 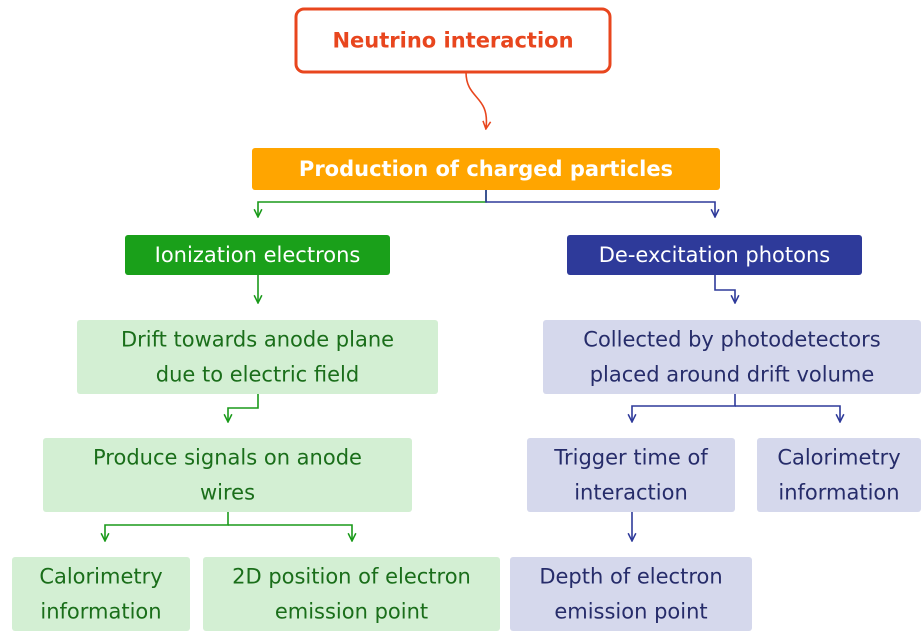 I want to click on node: Trigger time of interaction, so click(x=631, y=475).